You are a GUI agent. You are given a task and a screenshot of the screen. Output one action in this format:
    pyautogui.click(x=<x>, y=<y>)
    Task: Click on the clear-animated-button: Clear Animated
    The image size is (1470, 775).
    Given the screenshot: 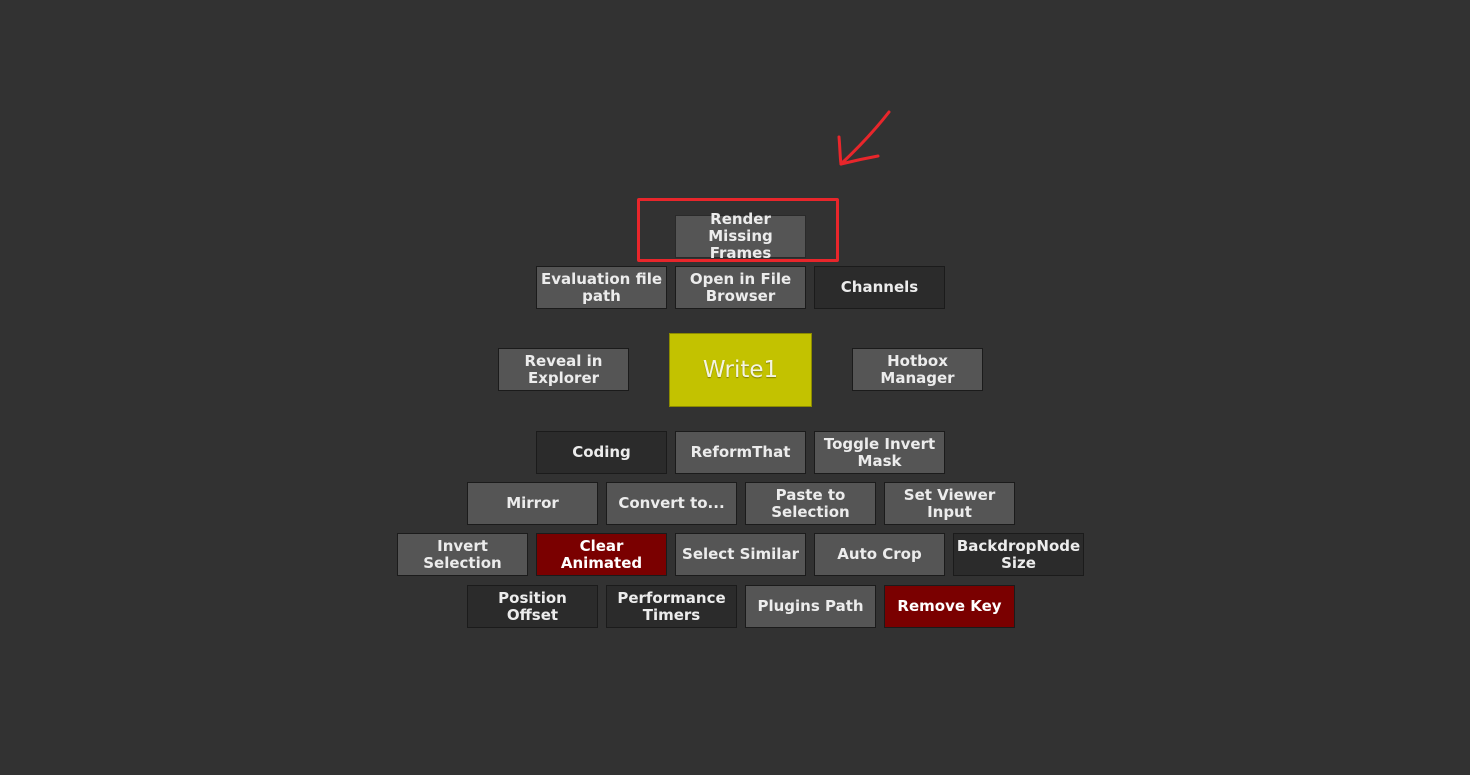 What is the action you would take?
    pyautogui.click(x=601, y=554)
    